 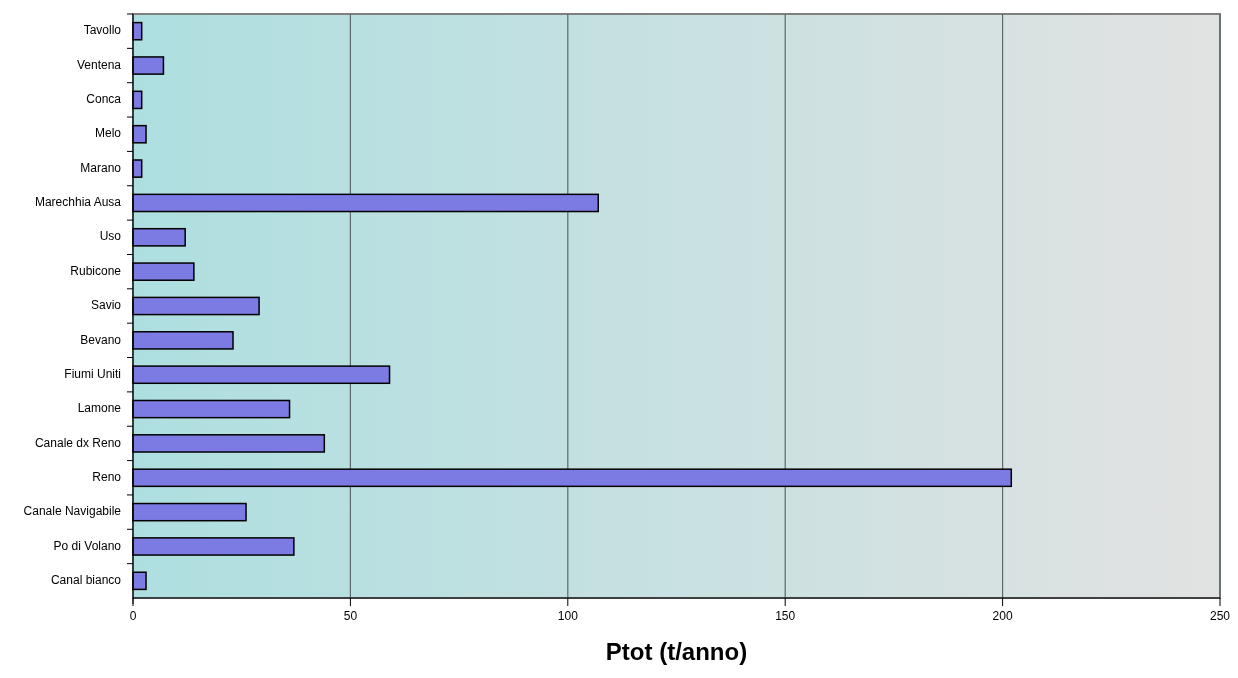 What do you see at coordinates (101, 339) in the screenshot?
I see `y-tick-label: Bevano` at bounding box center [101, 339].